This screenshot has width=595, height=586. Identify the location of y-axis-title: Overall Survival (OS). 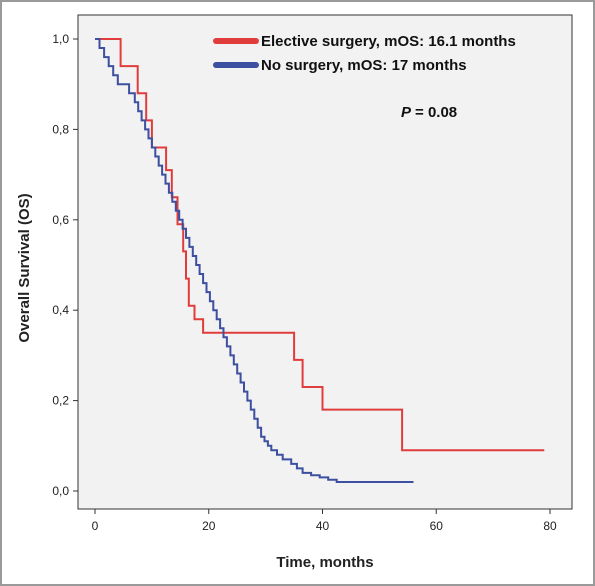
(24, 267).